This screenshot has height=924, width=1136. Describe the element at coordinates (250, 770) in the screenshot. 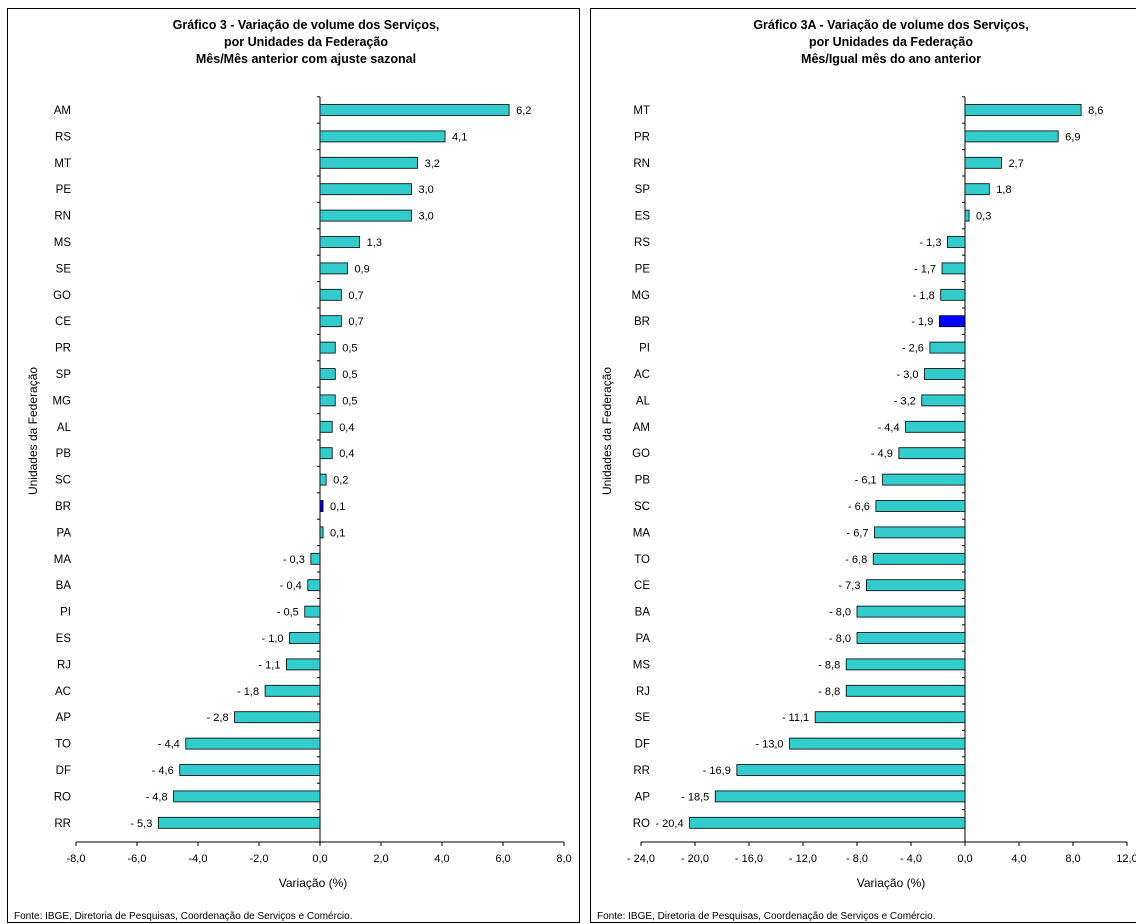

I see `bar-DF` at that location.